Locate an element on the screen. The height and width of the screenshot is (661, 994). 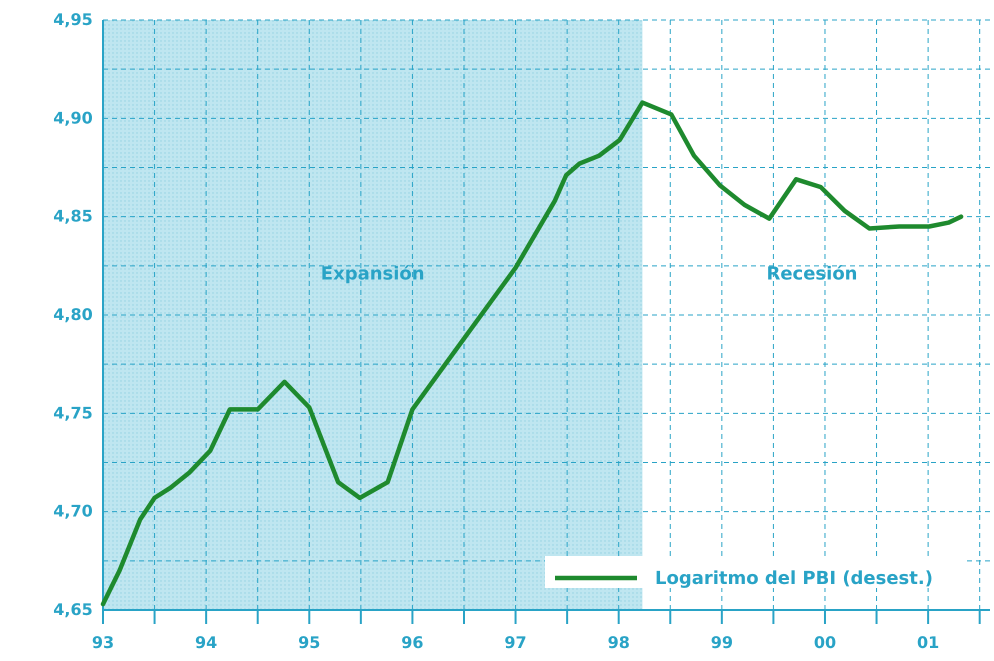
x-tick-label: 95 is located at coordinates (309, 642).